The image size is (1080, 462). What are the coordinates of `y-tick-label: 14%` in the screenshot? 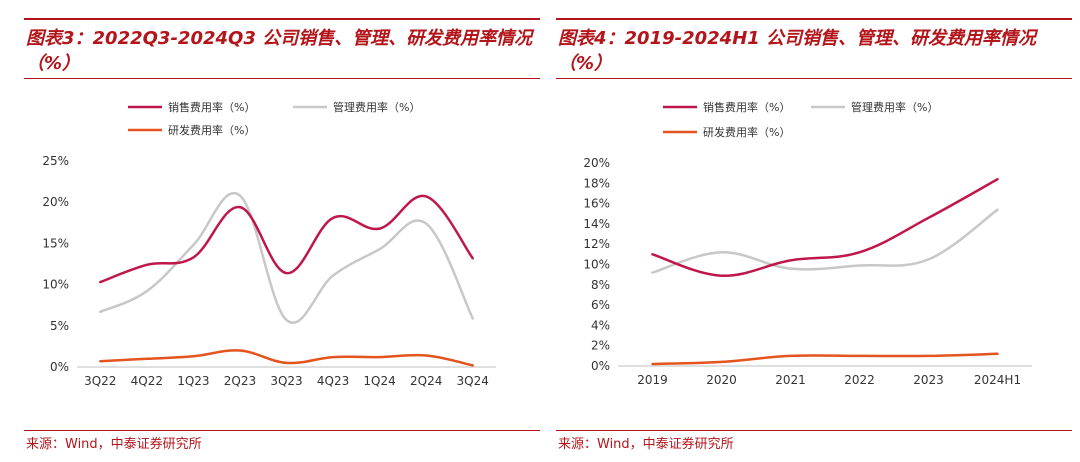 It's located at (596, 224).